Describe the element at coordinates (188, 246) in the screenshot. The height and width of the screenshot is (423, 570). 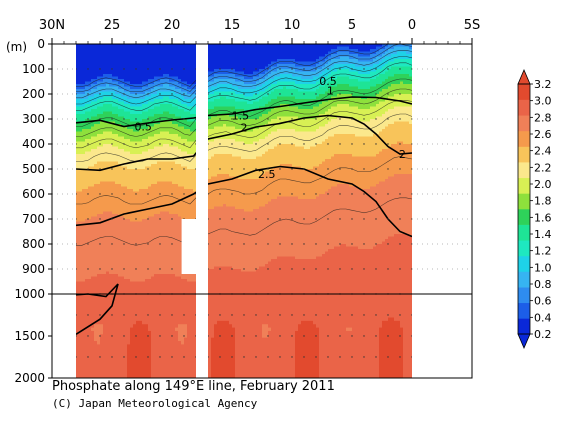
I see `mask-no-data-box` at that location.